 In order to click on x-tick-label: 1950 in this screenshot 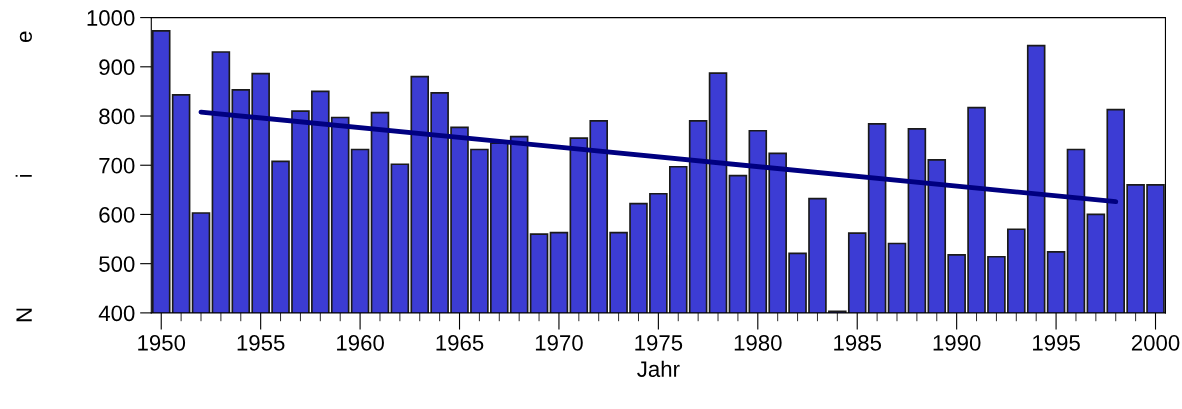, I will do `click(162, 343)`.